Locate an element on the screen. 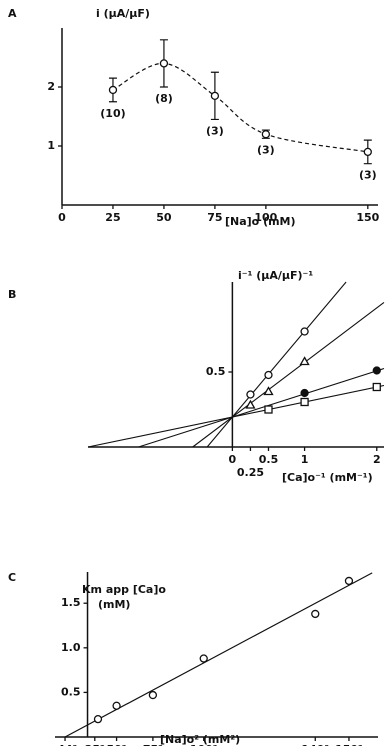  y-axis-label: Km app [Ca]o is located at coordinates (124, 589).